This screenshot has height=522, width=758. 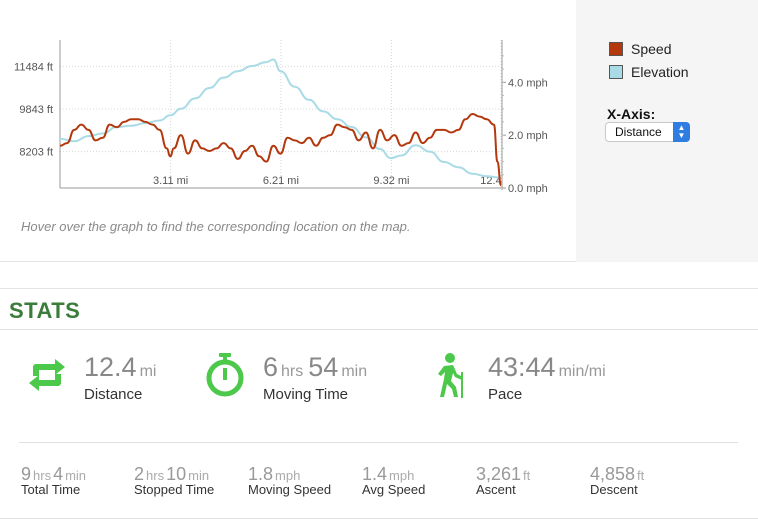 I want to click on elevation-line, so click(x=280, y=118).